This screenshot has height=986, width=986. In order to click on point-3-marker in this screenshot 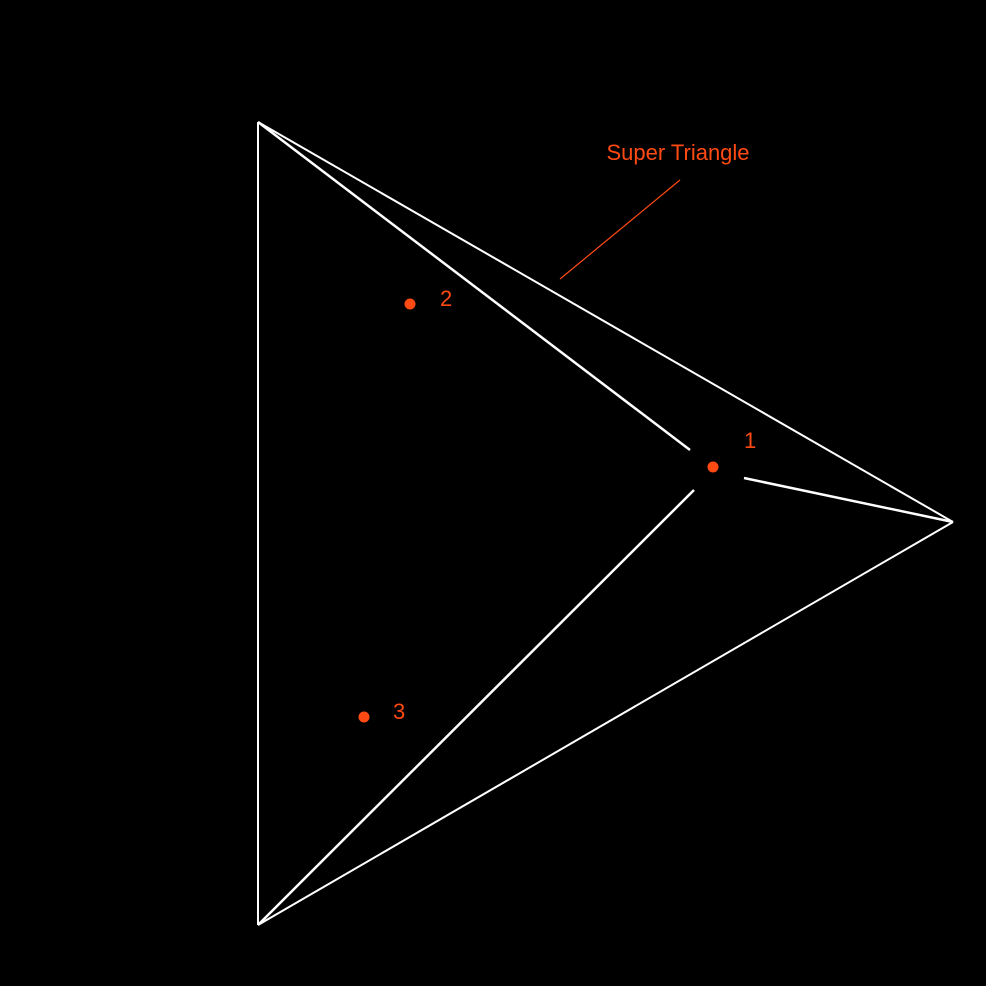, I will do `click(364, 717)`.